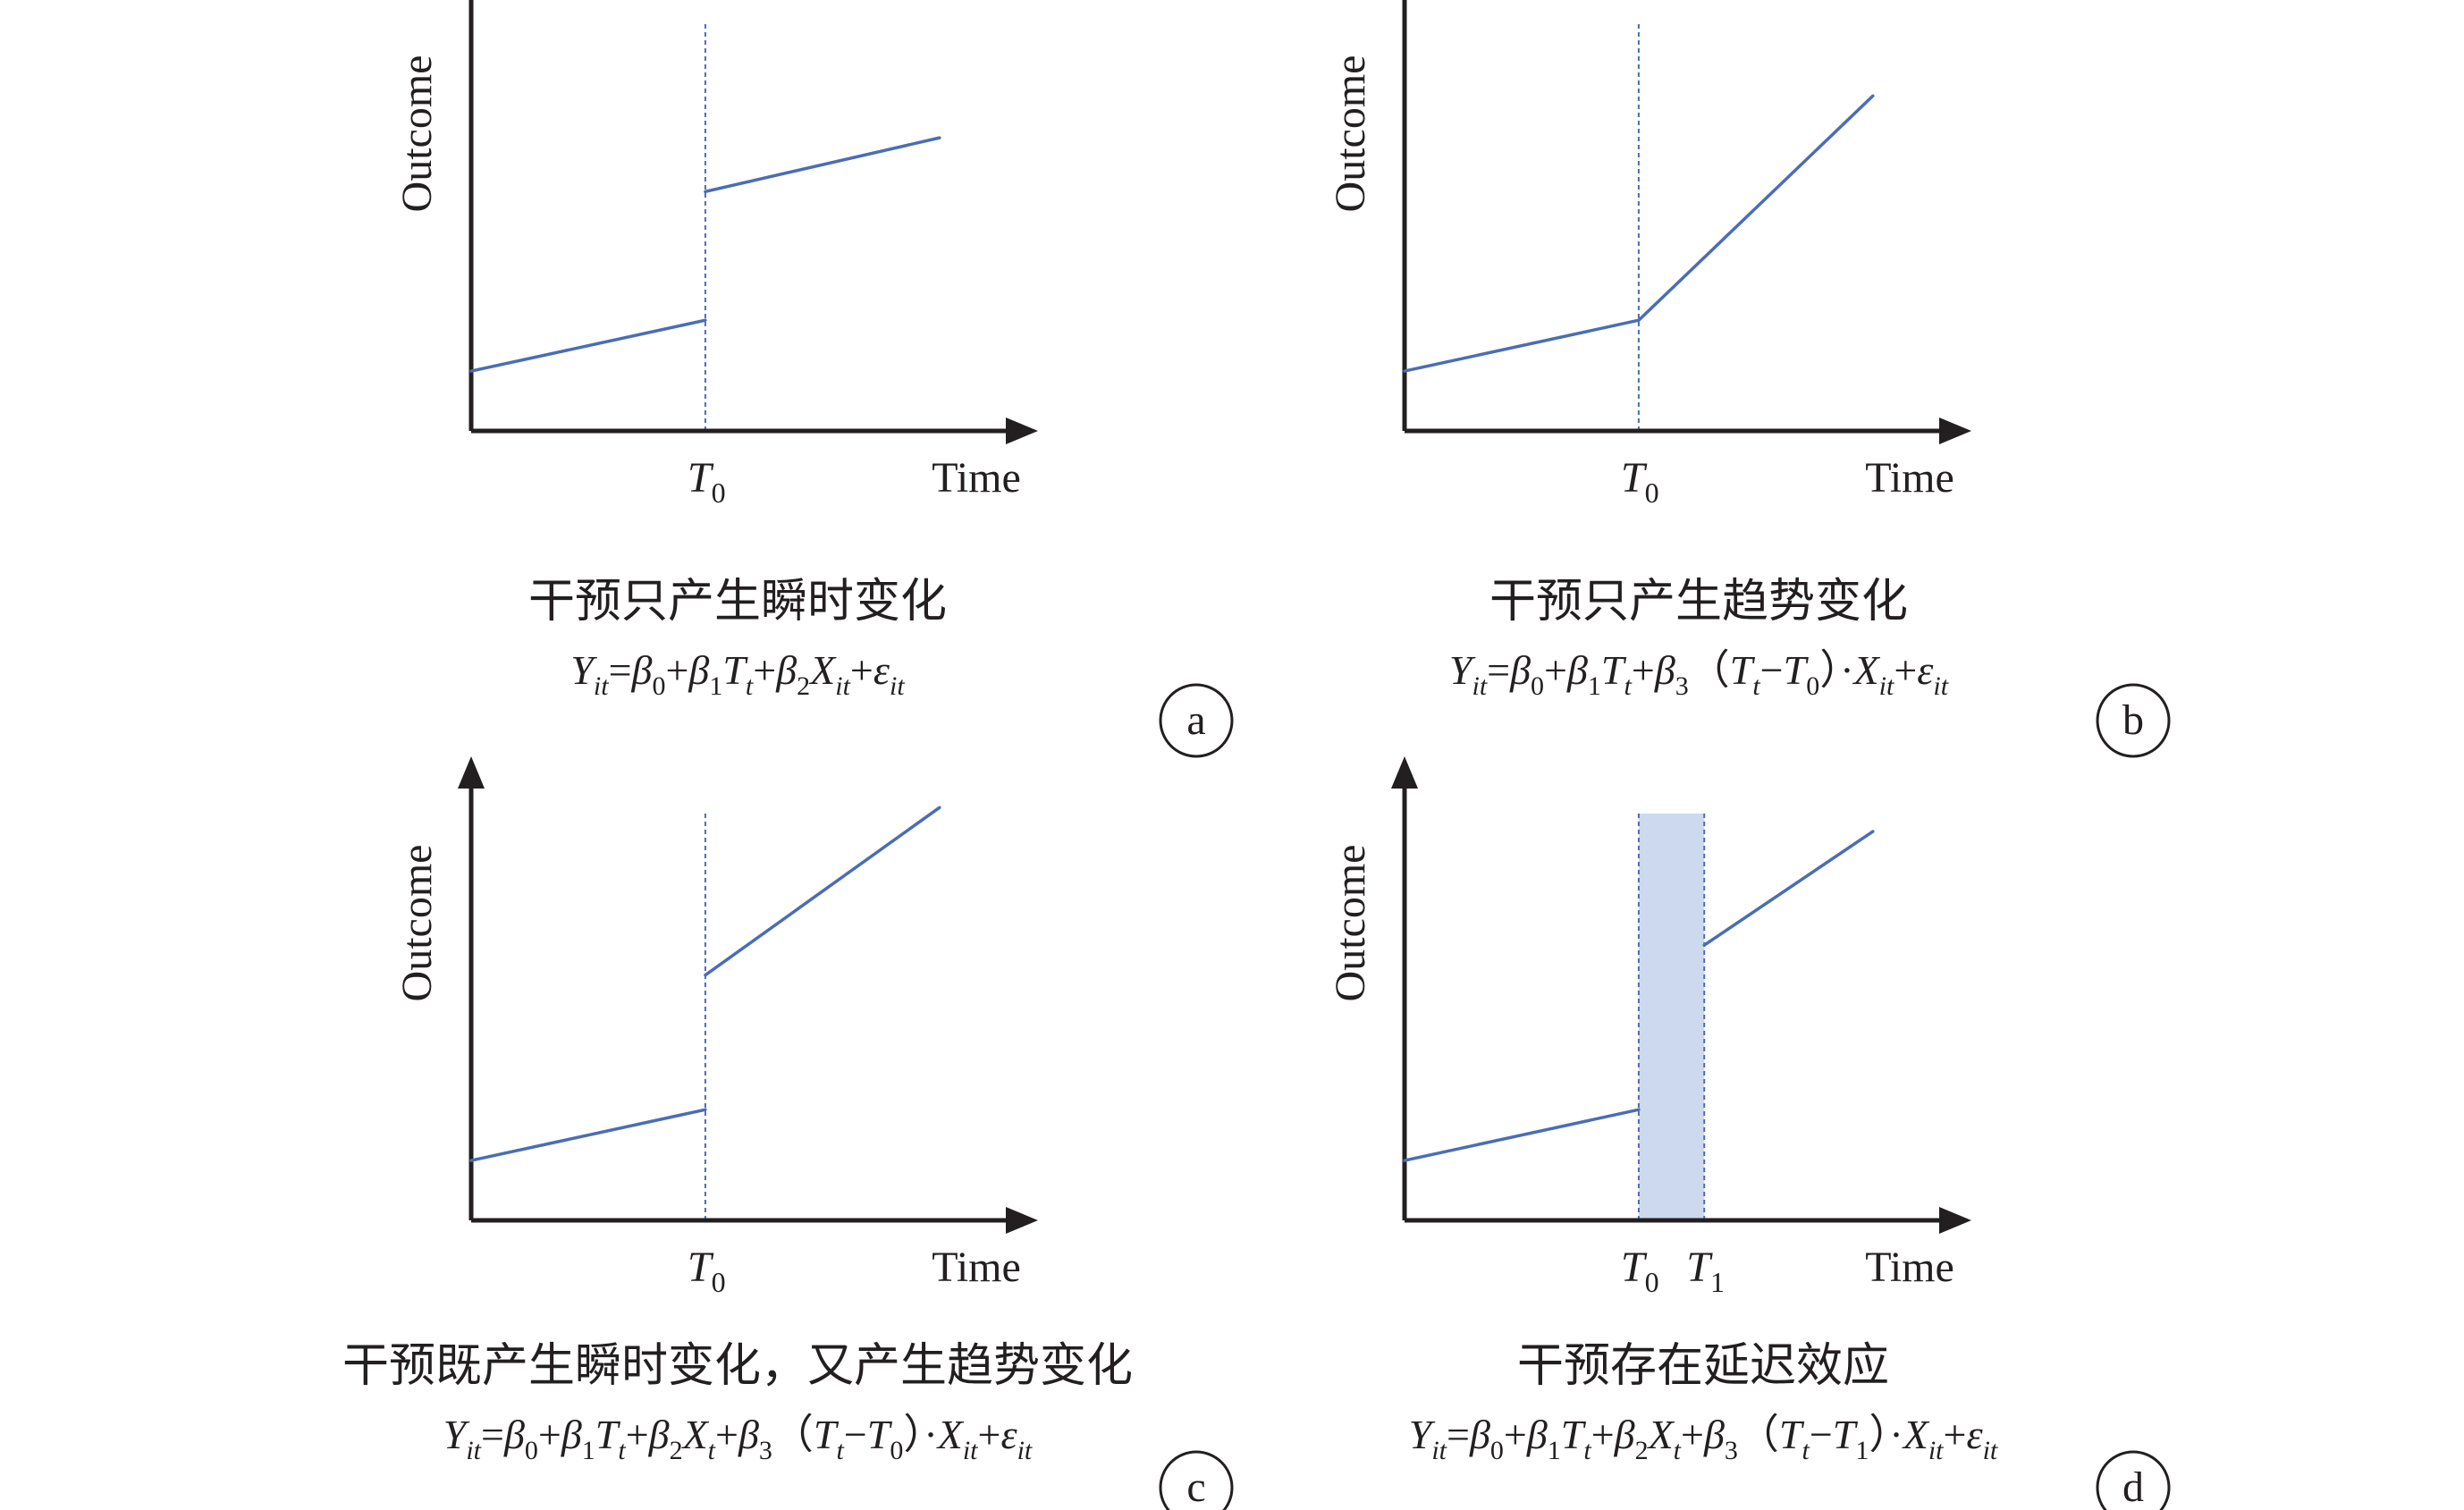 Image resolution: width=2464 pixels, height=1510 pixels. I want to click on panel-badge-label: a, so click(1195, 720).